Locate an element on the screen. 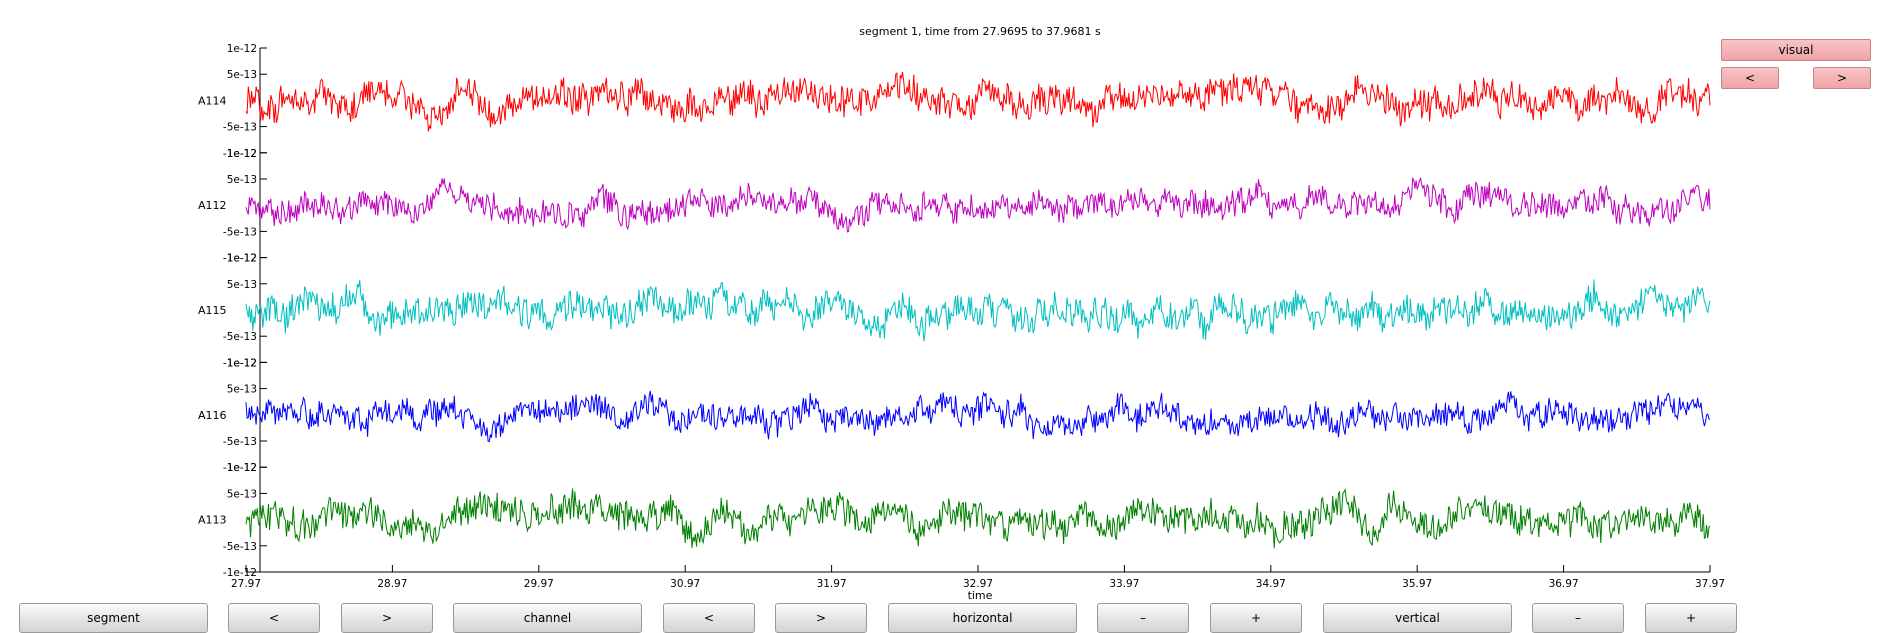 The height and width of the screenshot is (633, 1885). vertical-button: vertical is located at coordinates (1417, 618).